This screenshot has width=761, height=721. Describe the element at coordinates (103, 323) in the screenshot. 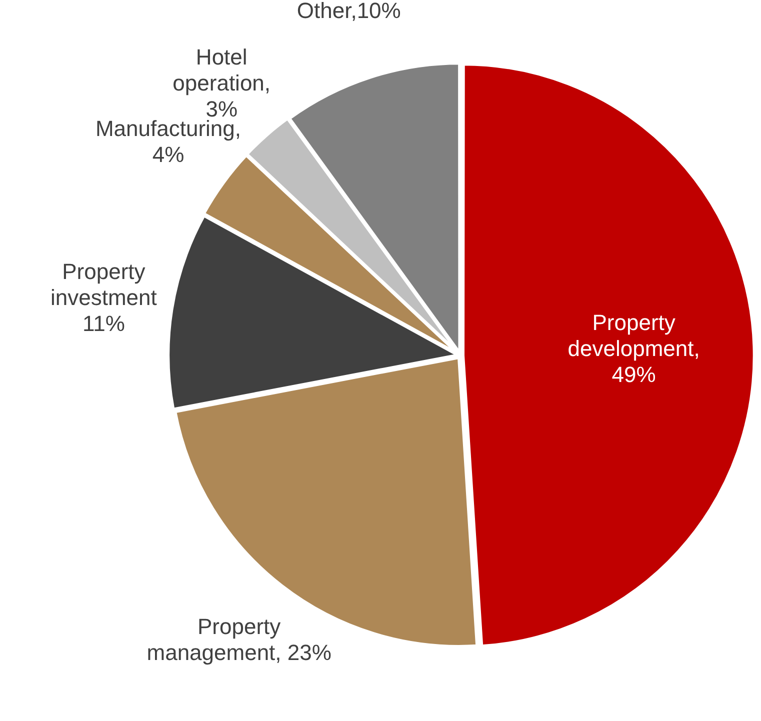

I see `data-label: 11%` at that location.